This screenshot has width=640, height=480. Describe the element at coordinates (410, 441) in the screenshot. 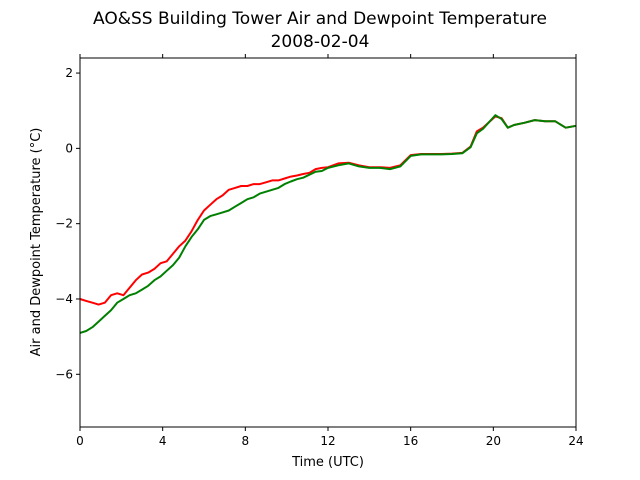

I see `x-tick-label: 16` at that location.